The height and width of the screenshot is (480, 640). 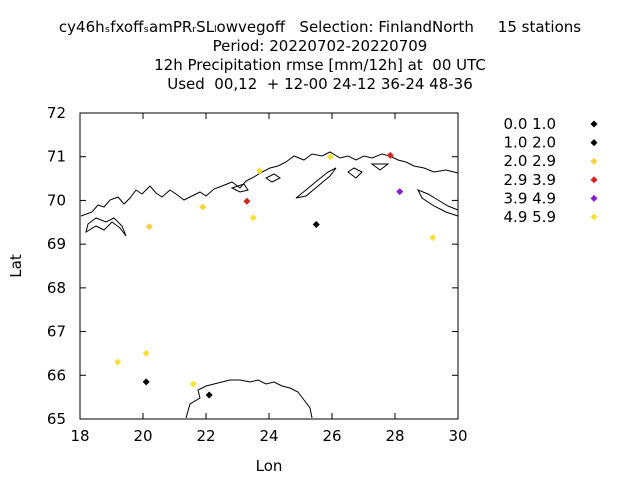 What do you see at coordinates (530, 180) in the screenshot?
I see `legend-label: 2.9 3.9` at bounding box center [530, 180].